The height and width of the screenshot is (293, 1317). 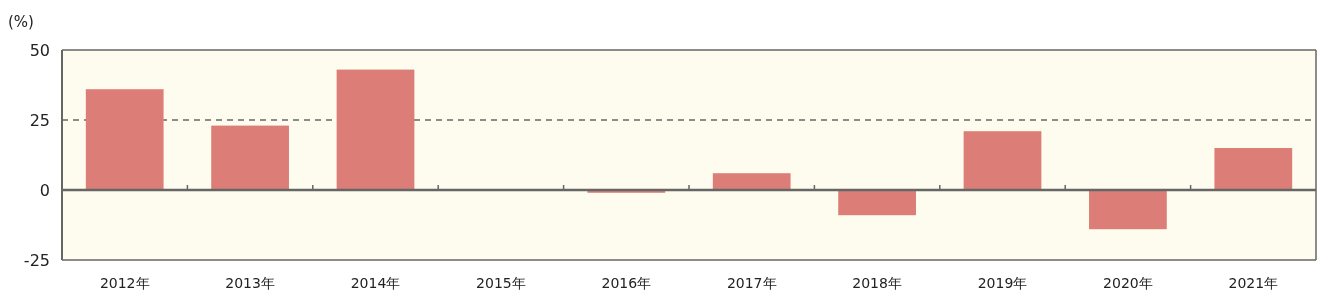 What do you see at coordinates (1253, 283) in the screenshot?
I see `x-tick-label: 2021年` at bounding box center [1253, 283].